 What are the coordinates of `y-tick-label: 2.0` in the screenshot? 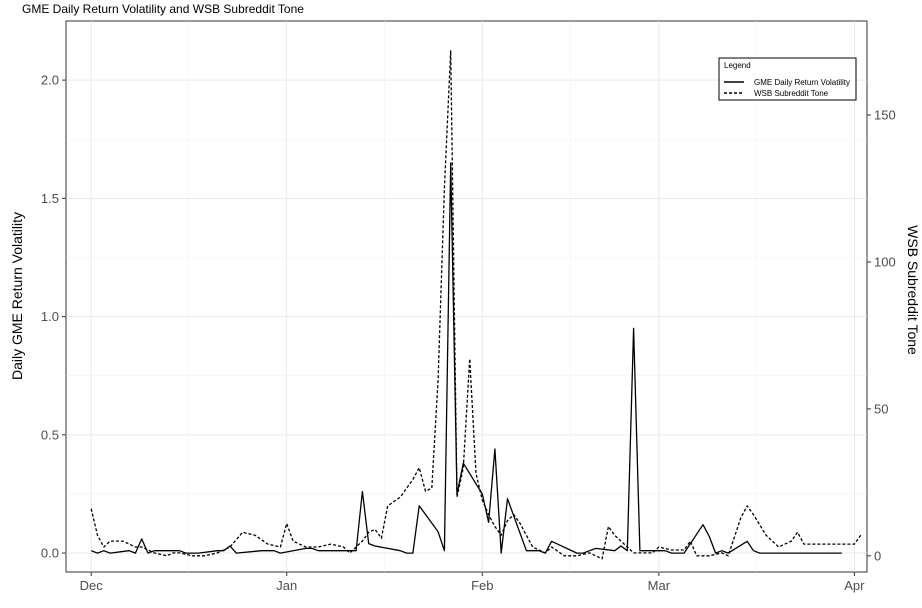 It's located at (50, 80).